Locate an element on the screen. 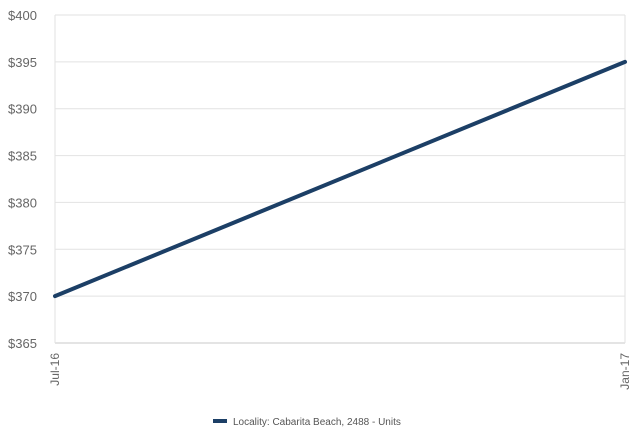 This screenshot has height=437, width=631. y-tick-label: $395 is located at coordinates (22, 62).